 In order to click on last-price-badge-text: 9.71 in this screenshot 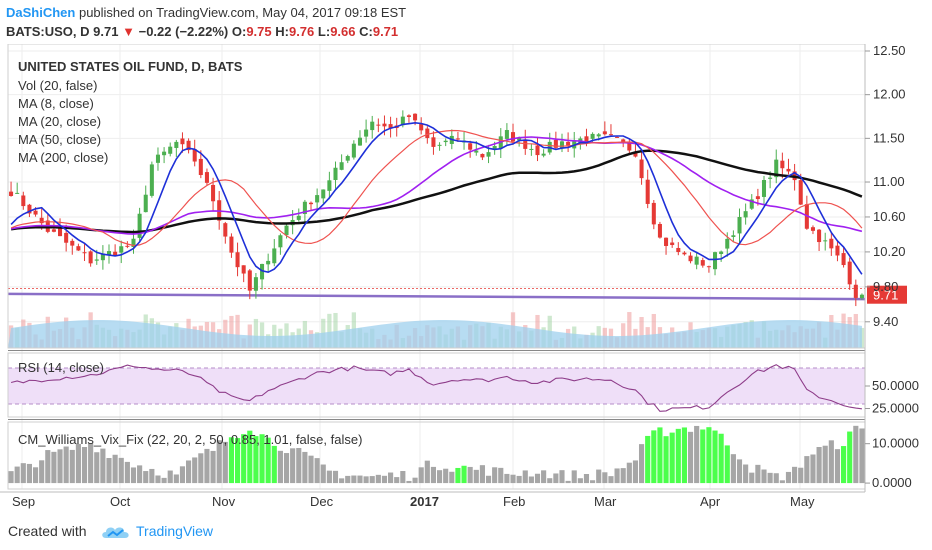, I will do `click(885, 295)`.